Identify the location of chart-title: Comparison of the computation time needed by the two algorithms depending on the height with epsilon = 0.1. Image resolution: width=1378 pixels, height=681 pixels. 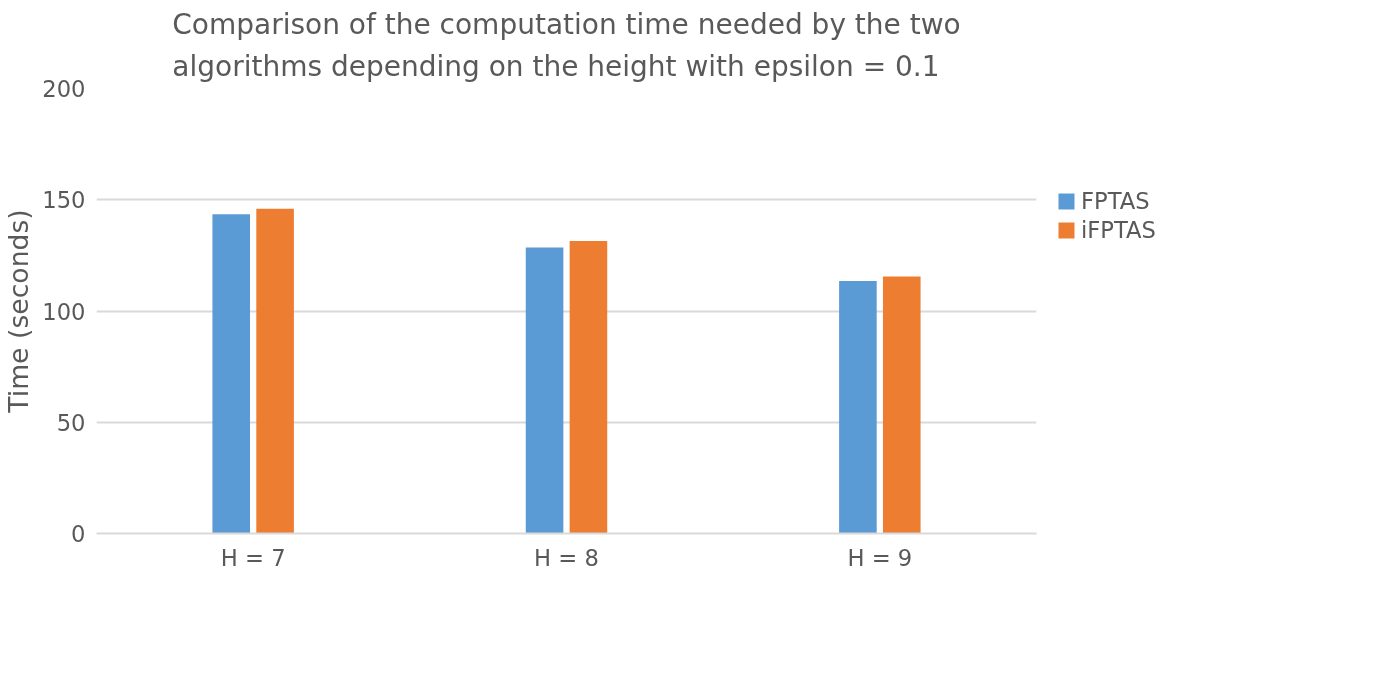
(566, 45).